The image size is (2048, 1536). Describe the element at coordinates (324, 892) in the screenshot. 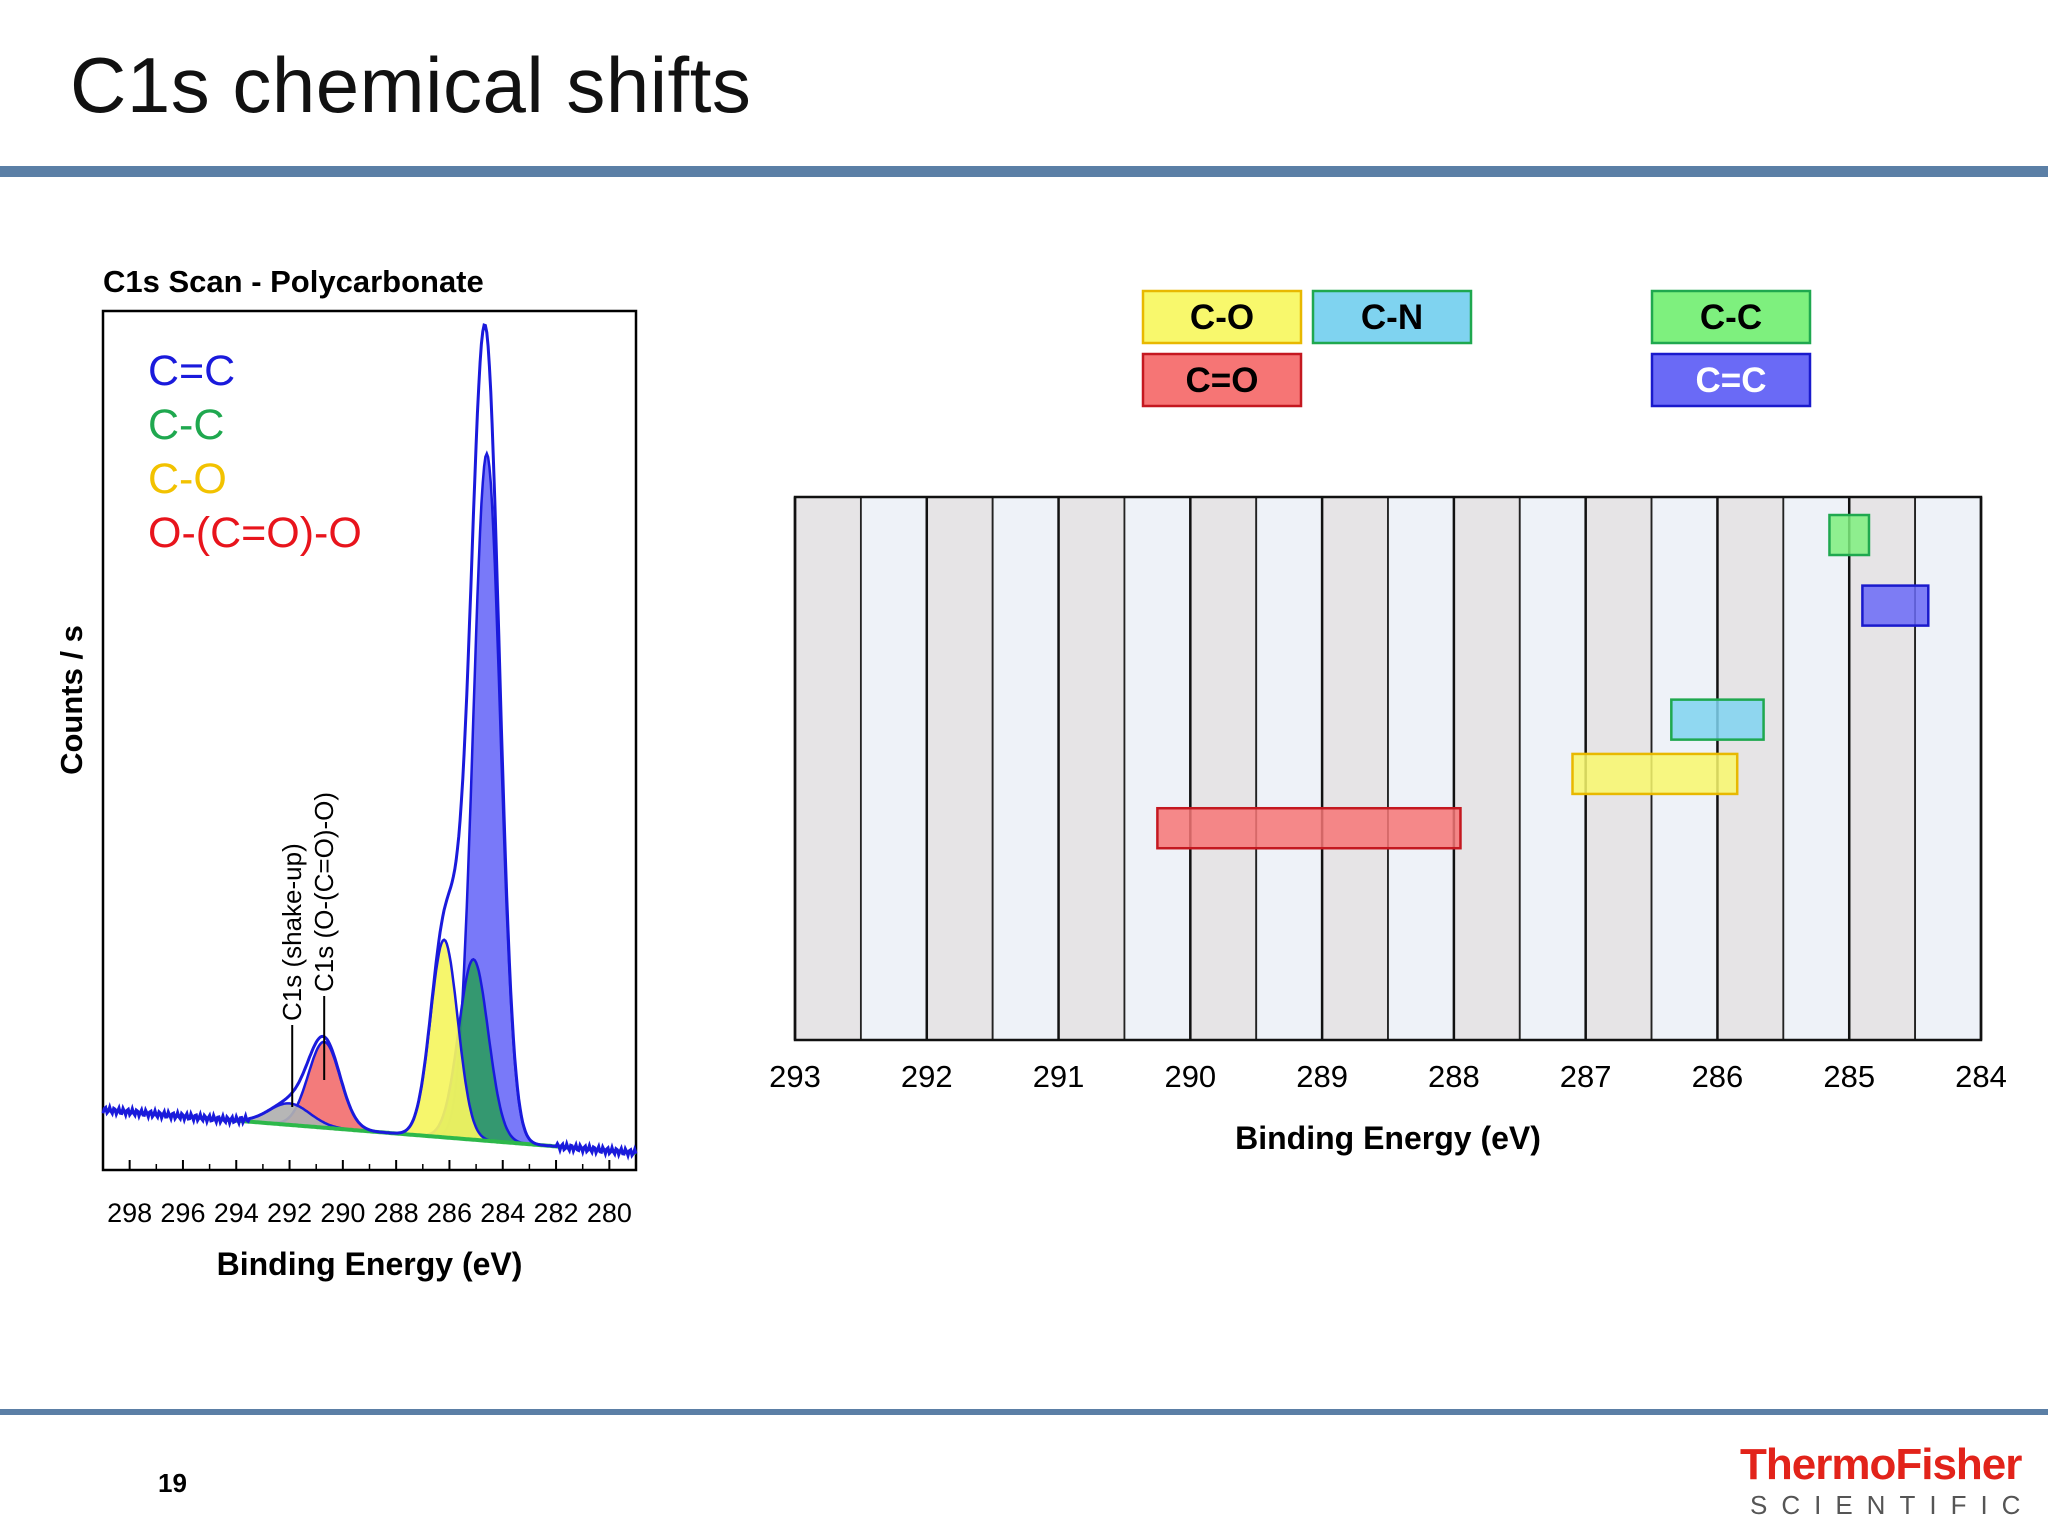

I see `annotation-label: C1s (O-(C=O)-O)` at that location.